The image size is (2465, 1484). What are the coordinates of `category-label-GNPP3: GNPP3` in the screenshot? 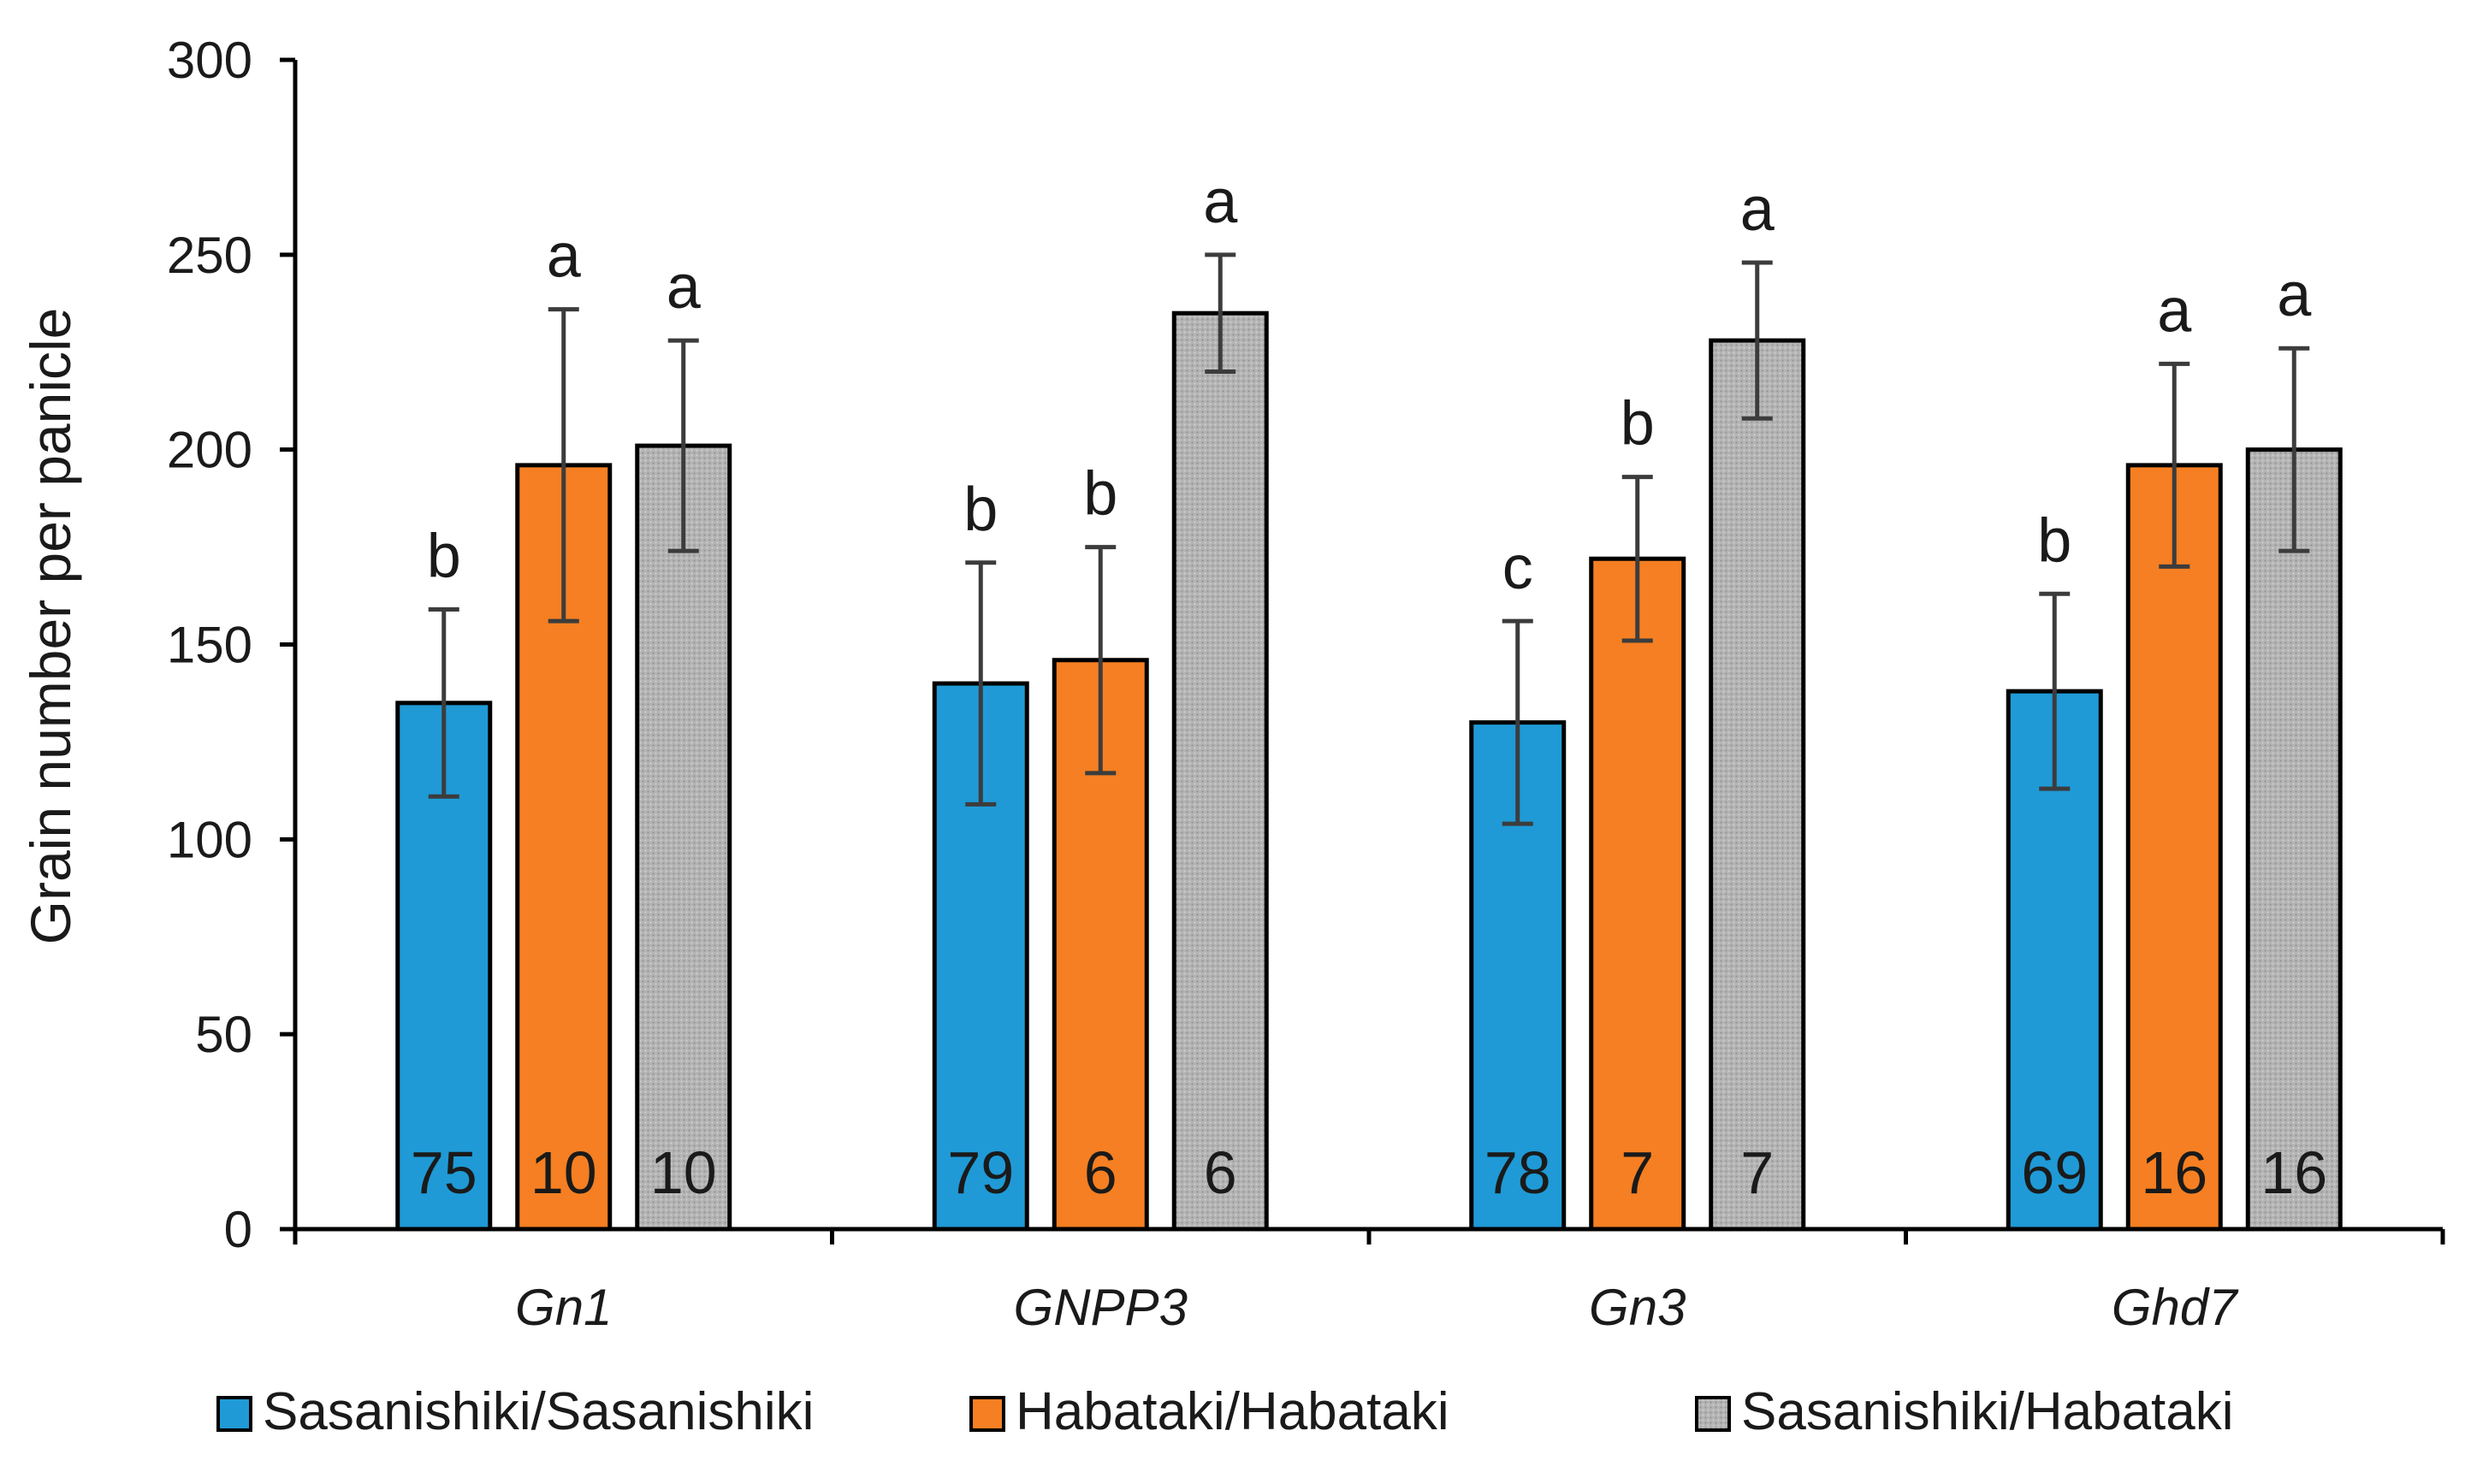 It's located at (1101, 1307).